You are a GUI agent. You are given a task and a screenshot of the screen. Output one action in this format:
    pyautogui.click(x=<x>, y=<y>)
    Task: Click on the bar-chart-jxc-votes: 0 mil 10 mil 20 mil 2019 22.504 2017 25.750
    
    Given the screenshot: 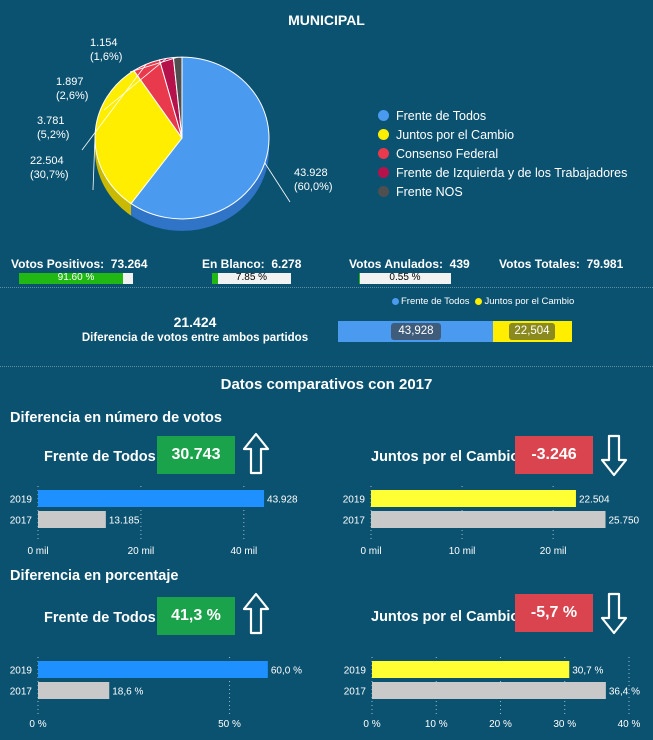 What is the action you would take?
    pyautogui.click(x=491, y=521)
    